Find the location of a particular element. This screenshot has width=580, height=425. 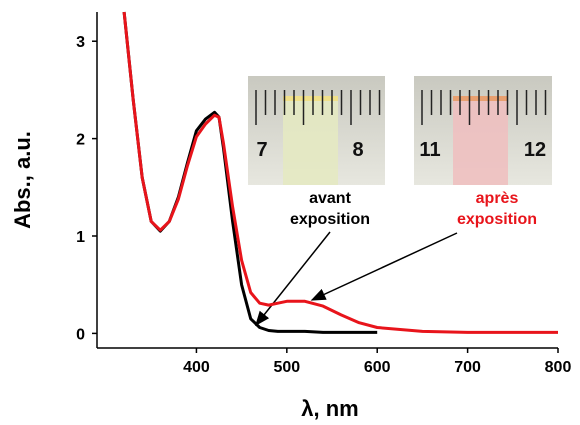

ruler-label: 8 is located at coordinates (357, 150).